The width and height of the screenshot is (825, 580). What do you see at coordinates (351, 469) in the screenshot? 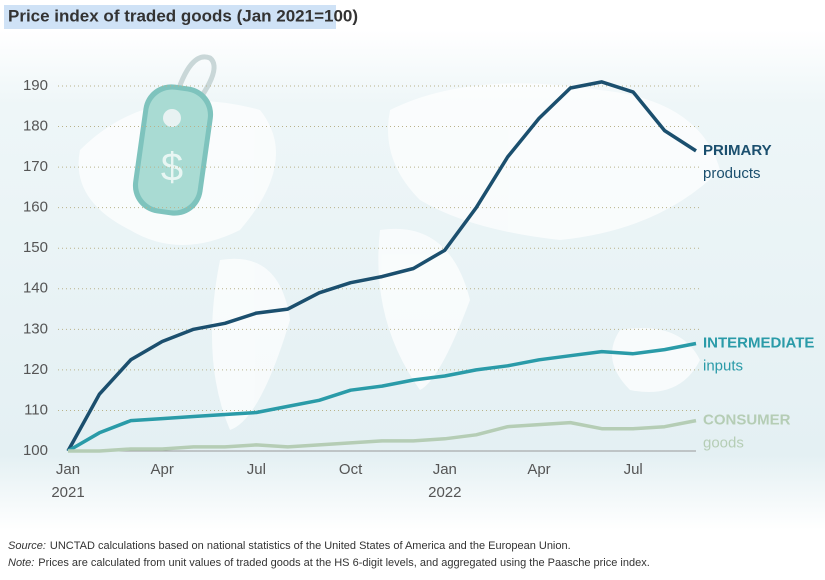
I see `x-tick-label: Oct` at bounding box center [351, 469].